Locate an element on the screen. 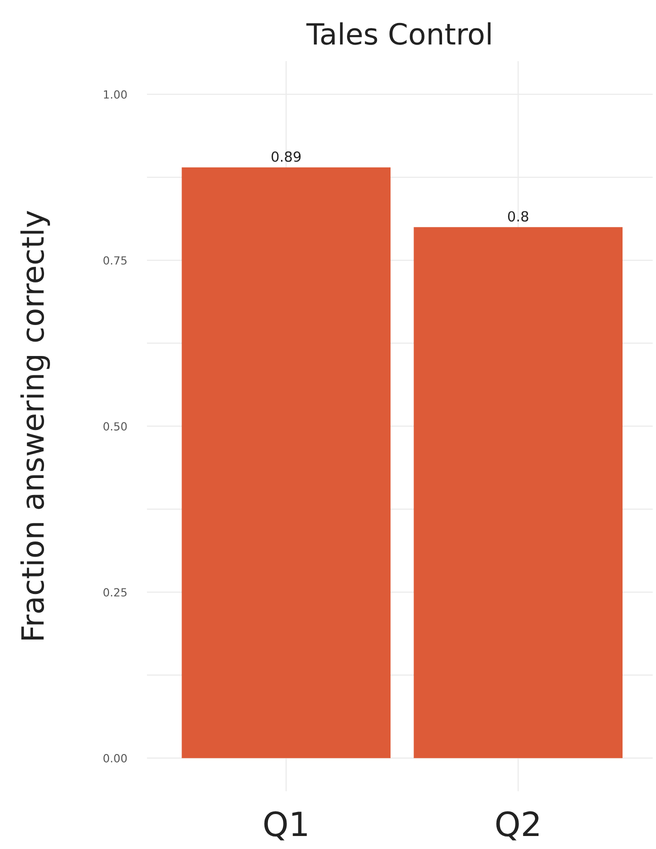 The width and height of the screenshot is (656, 849). data-label: 0.8 is located at coordinates (518, 216).